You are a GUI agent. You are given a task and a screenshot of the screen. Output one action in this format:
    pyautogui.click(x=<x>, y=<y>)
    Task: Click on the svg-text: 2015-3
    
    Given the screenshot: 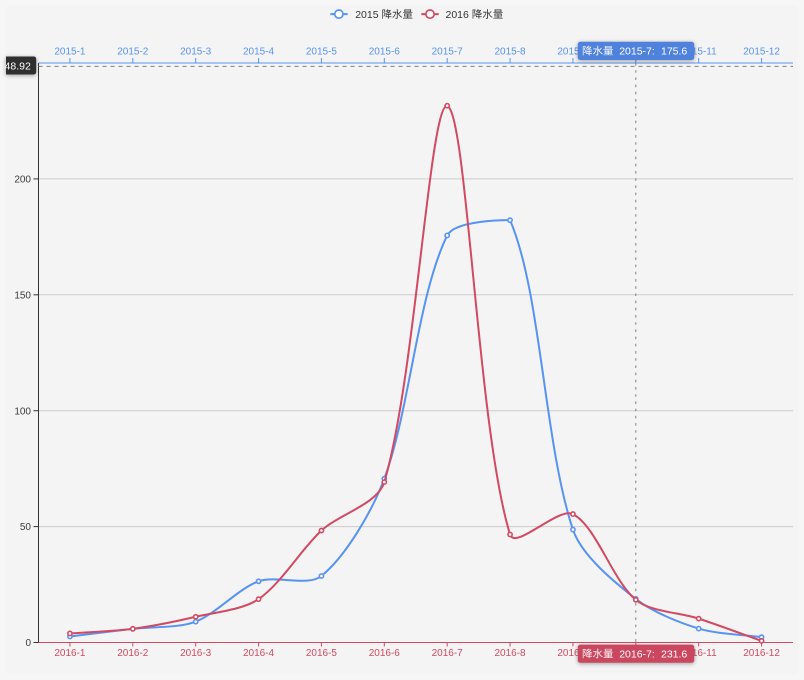 What is the action you would take?
    pyautogui.click(x=196, y=51)
    